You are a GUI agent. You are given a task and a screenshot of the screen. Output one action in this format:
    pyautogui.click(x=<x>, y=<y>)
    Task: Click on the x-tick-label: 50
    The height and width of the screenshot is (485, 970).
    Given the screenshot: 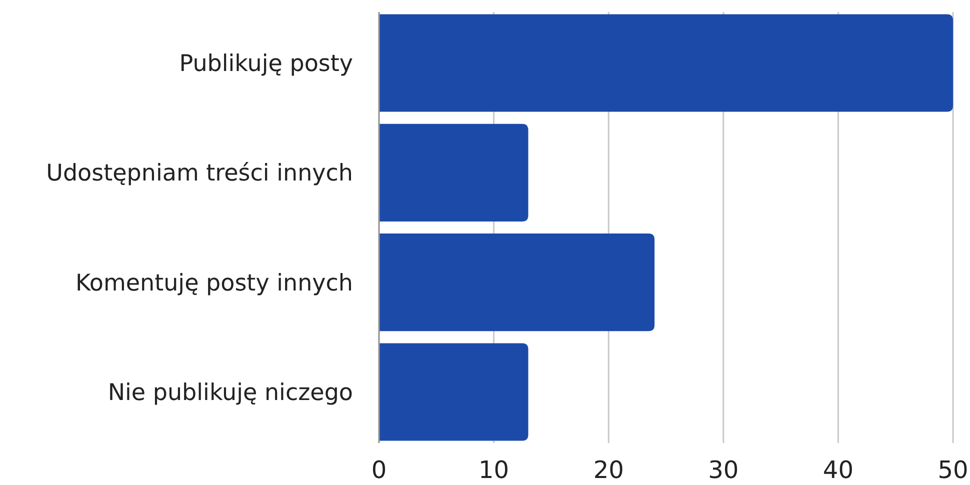 What is the action you would take?
    pyautogui.click(x=953, y=470)
    